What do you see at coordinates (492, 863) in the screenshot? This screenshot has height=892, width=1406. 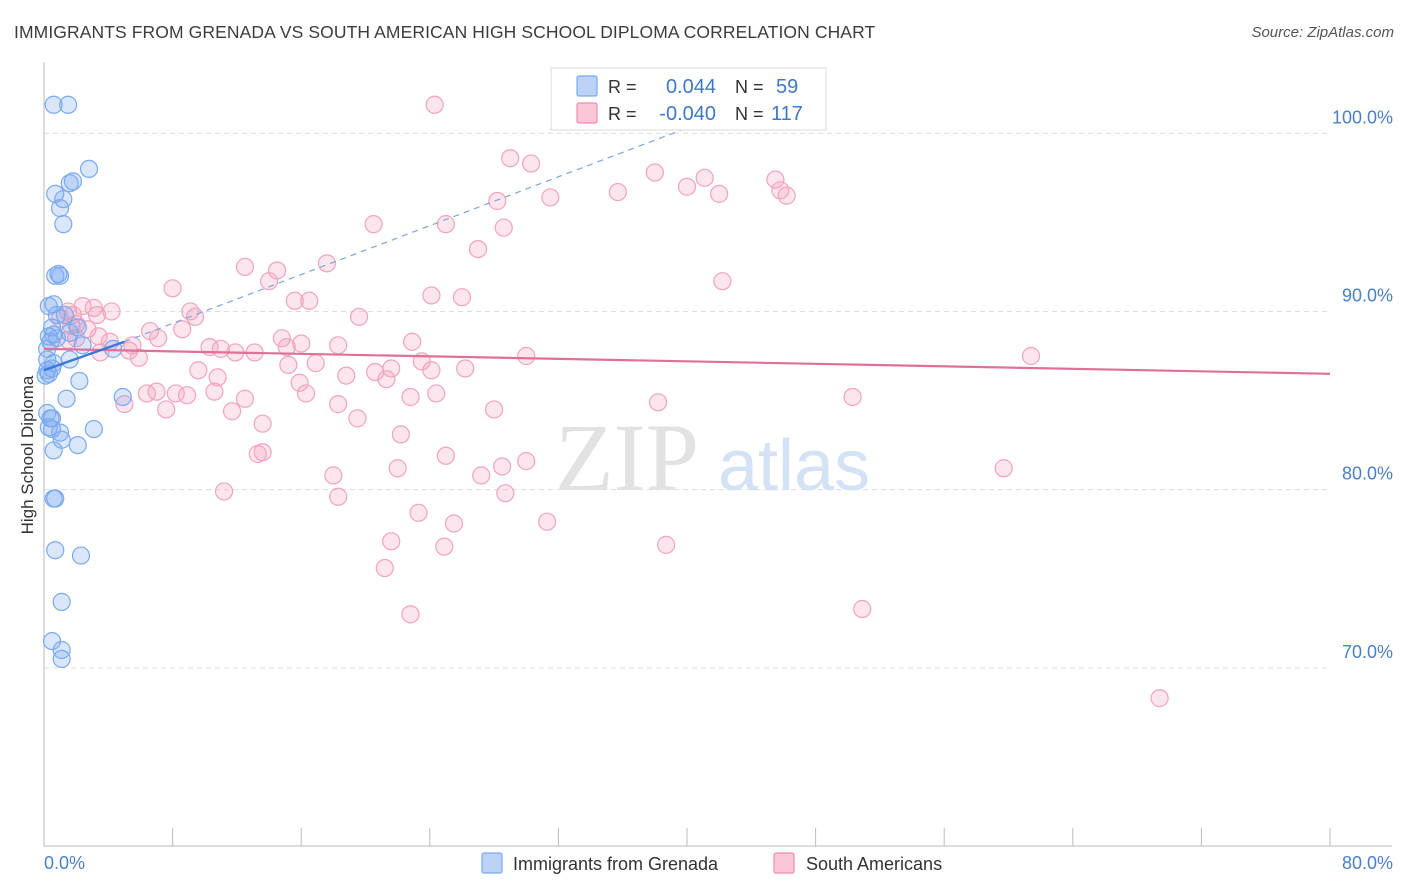 I see `series-legend-swatch-blue` at bounding box center [492, 863].